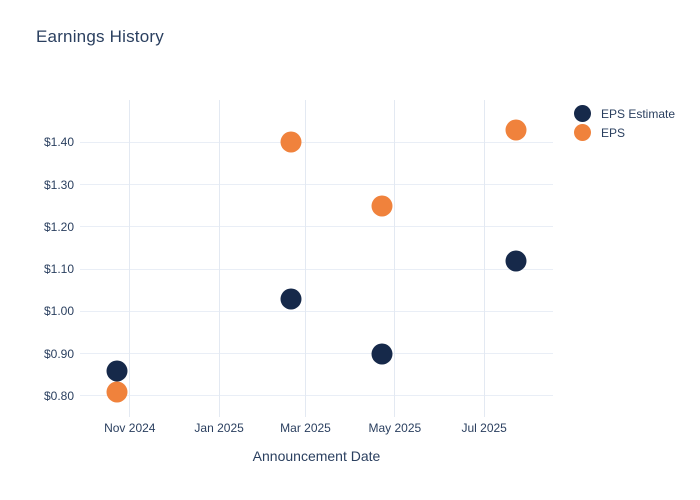  I want to click on x-tick-label: Jan 2025, so click(219, 428).